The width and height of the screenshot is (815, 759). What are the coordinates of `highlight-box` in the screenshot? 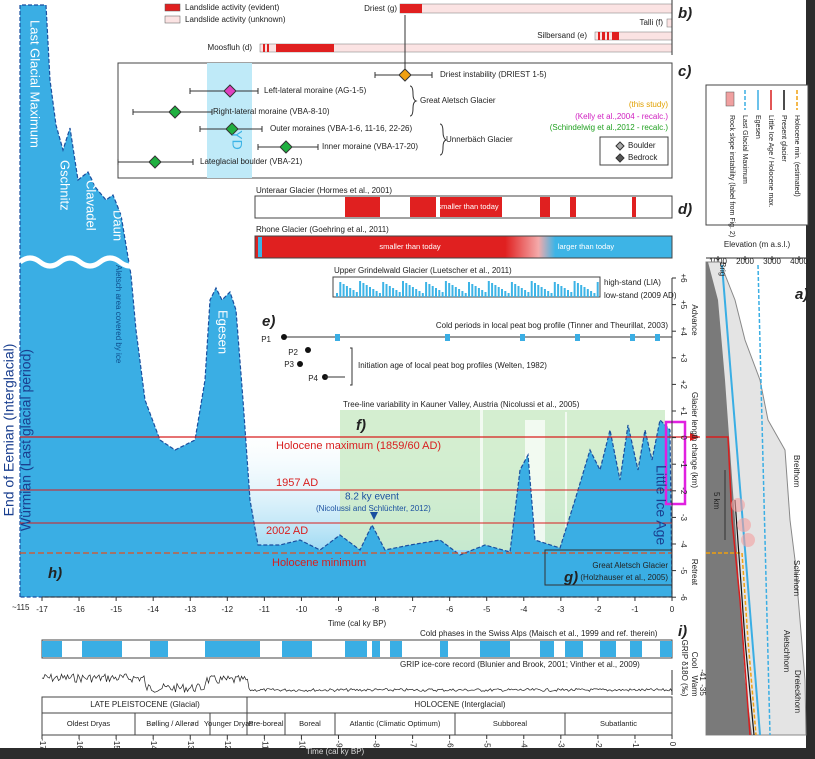 It's located at (675, 463).